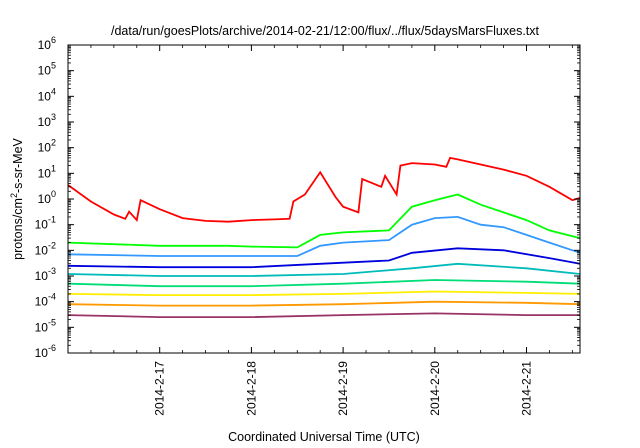  I want to click on y-axis-label-main: protons/cm, so click(18, 229).